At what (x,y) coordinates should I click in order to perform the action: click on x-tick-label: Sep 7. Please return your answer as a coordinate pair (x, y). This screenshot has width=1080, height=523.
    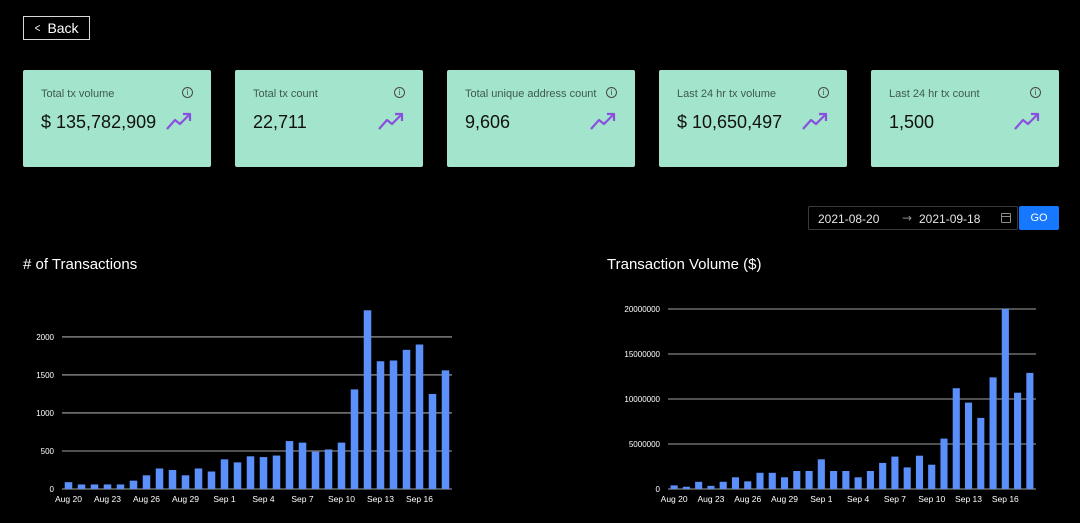
    Looking at the image, I should click on (895, 499).